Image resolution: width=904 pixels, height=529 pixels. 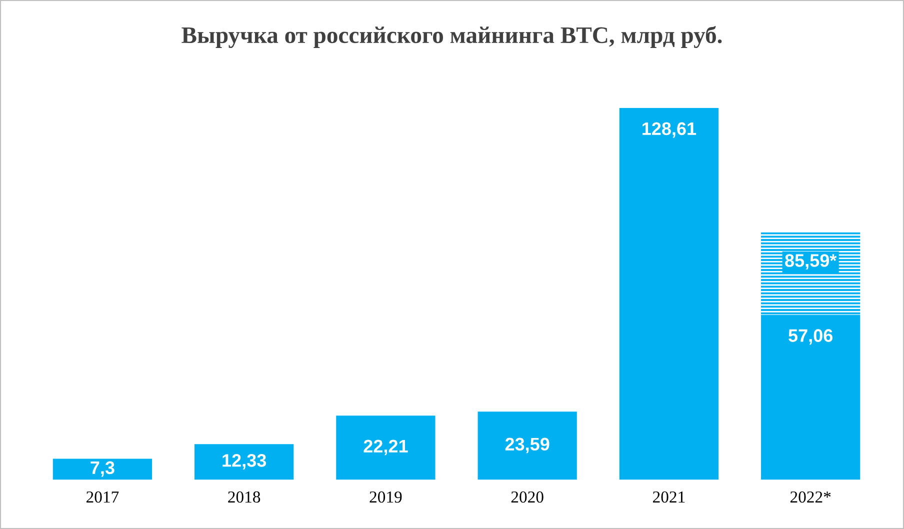 What do you see at coordinates (102, 497) in the screenshot?
I see `x-tick-label: 2017` at bounding box center [102, 497].